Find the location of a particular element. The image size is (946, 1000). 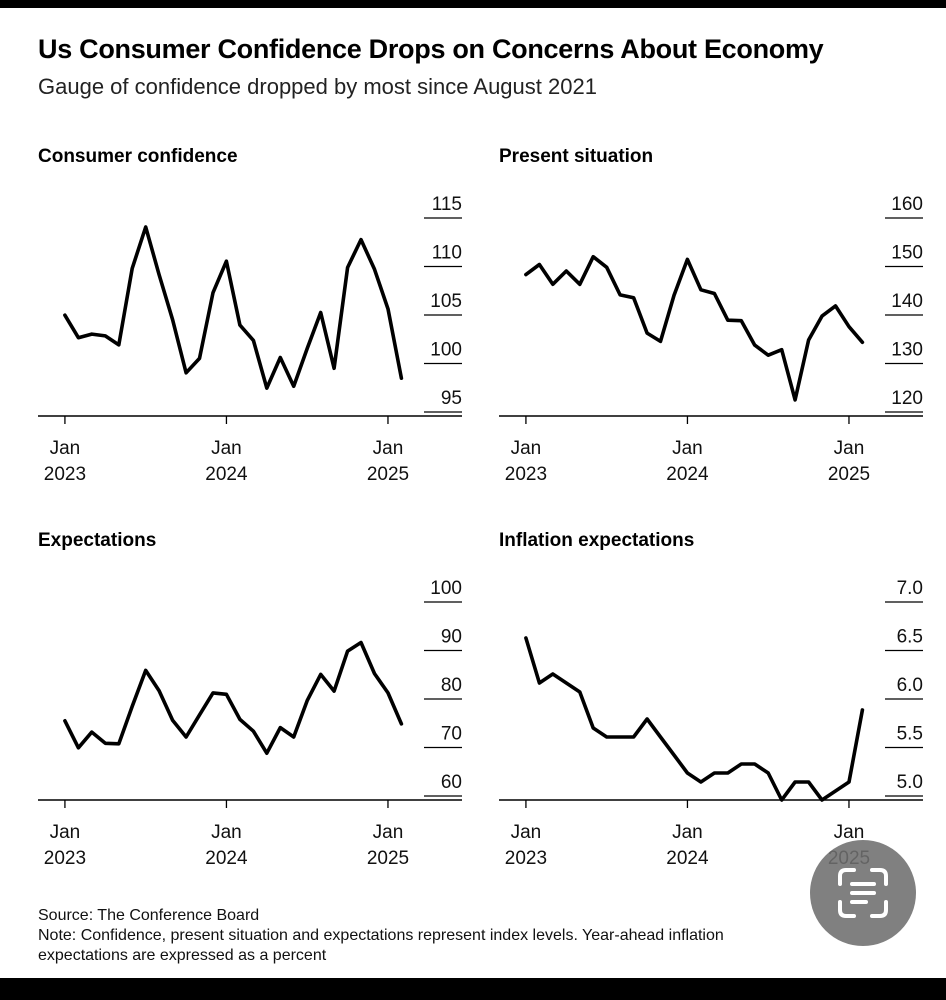

visual-lookup-button is located at coordinates (863, 893).